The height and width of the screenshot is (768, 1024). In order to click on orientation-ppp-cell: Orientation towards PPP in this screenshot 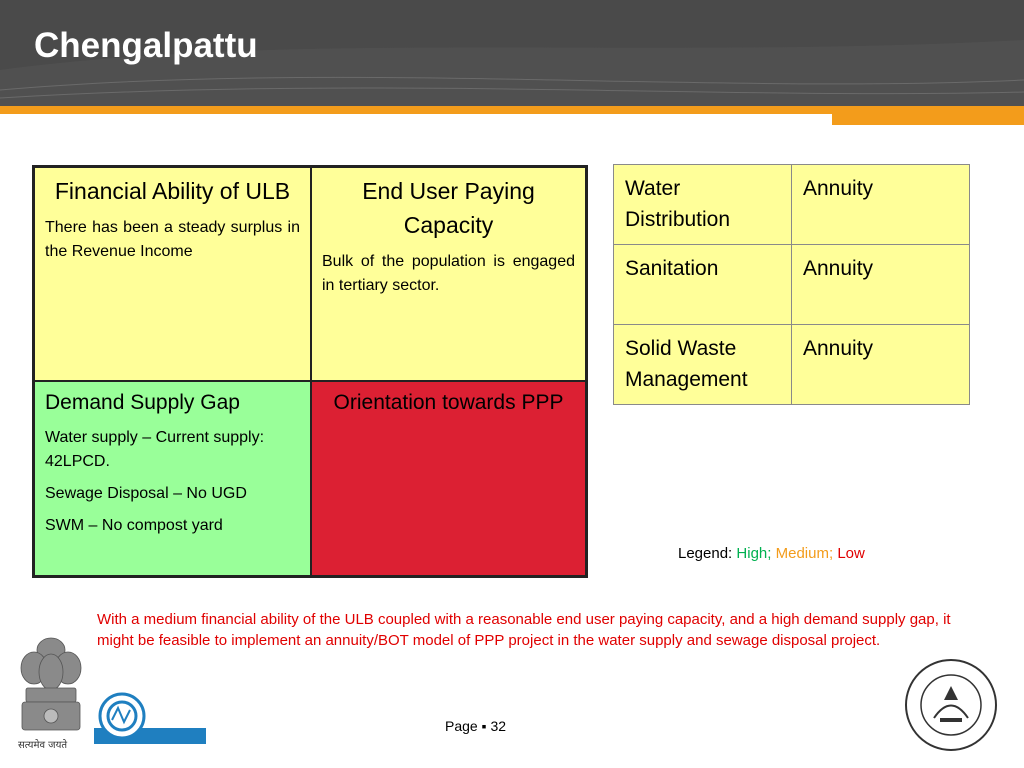, I will do `click(448, 478)`.